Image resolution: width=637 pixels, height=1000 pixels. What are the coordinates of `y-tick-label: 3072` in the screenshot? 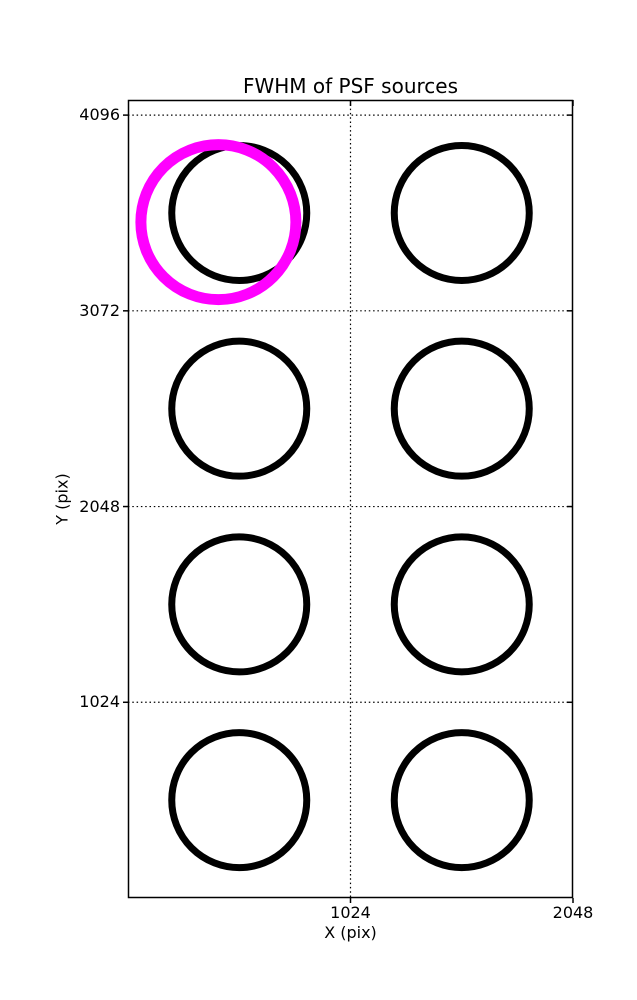 It's located at (99, 310).